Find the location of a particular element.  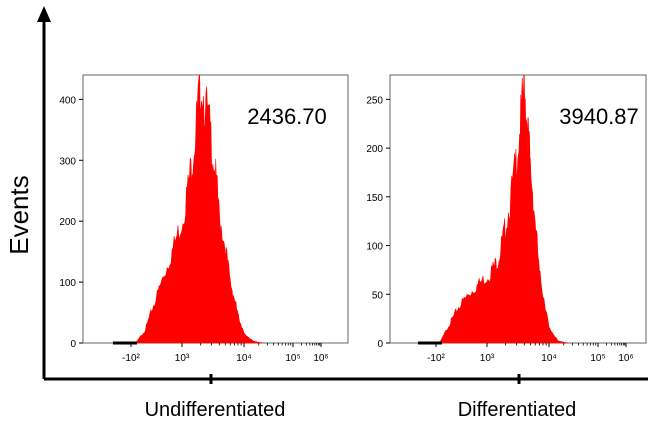

panel-undifferentiated-label: Undifferentiated is located at coordinates (215, 410).